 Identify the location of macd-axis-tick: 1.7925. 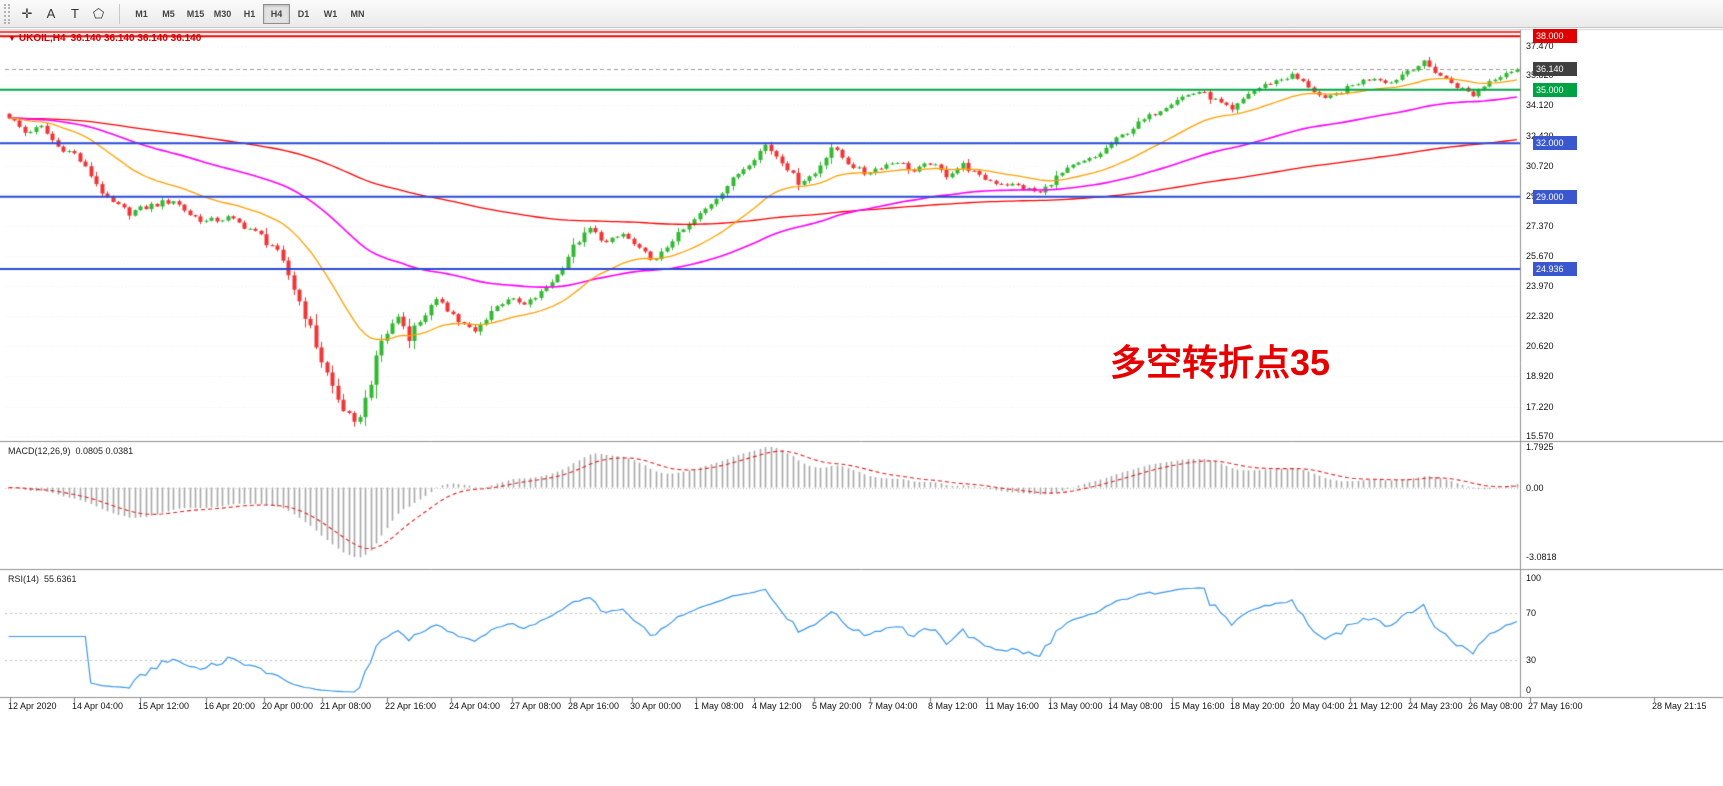
(1540, 447).